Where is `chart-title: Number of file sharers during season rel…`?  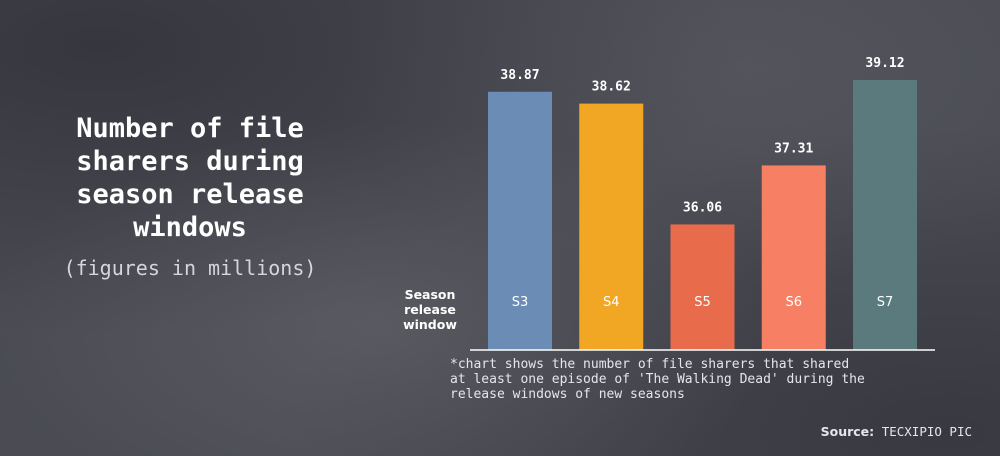 chart-title: Number of file sharers during season rel… is located at coordinates (190, 178).